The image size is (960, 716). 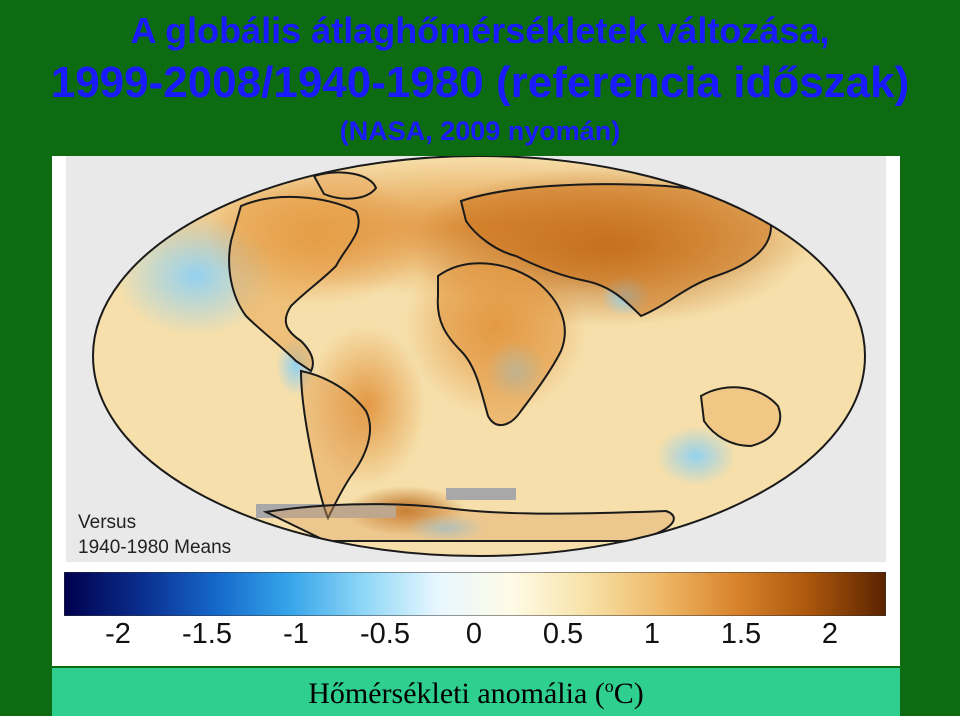 I want to click on colorbar-tick-label: 0.5, so click(x=563, y=634).